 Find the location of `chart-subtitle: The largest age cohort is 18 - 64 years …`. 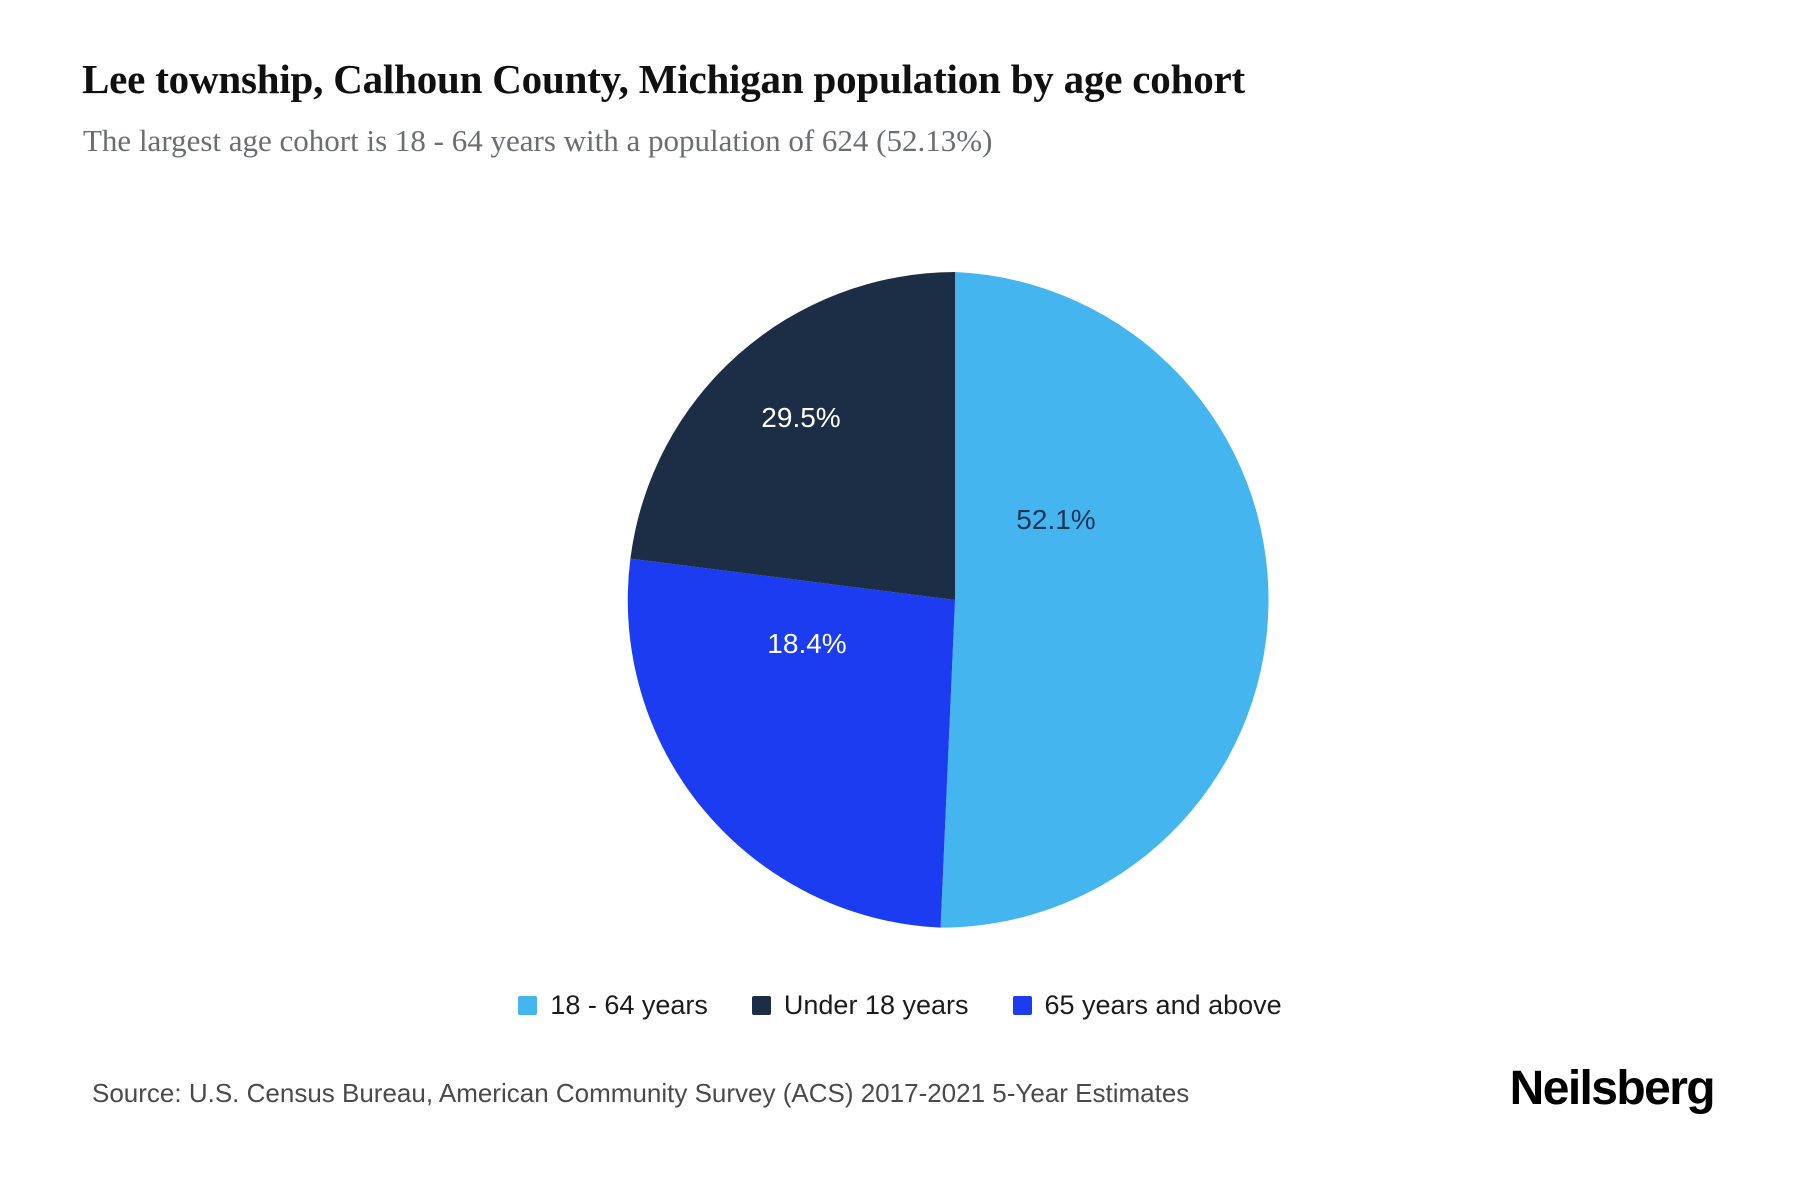

chart-subtitle: The largest age cohort is 18 - 64 years … is located at coordinates (538, 140).